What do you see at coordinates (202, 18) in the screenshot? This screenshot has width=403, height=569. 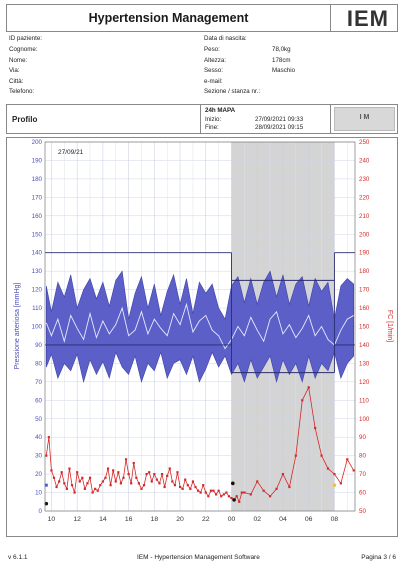 I see `report-header: Hypertension Management IEM` at bounding box center [202, 18].